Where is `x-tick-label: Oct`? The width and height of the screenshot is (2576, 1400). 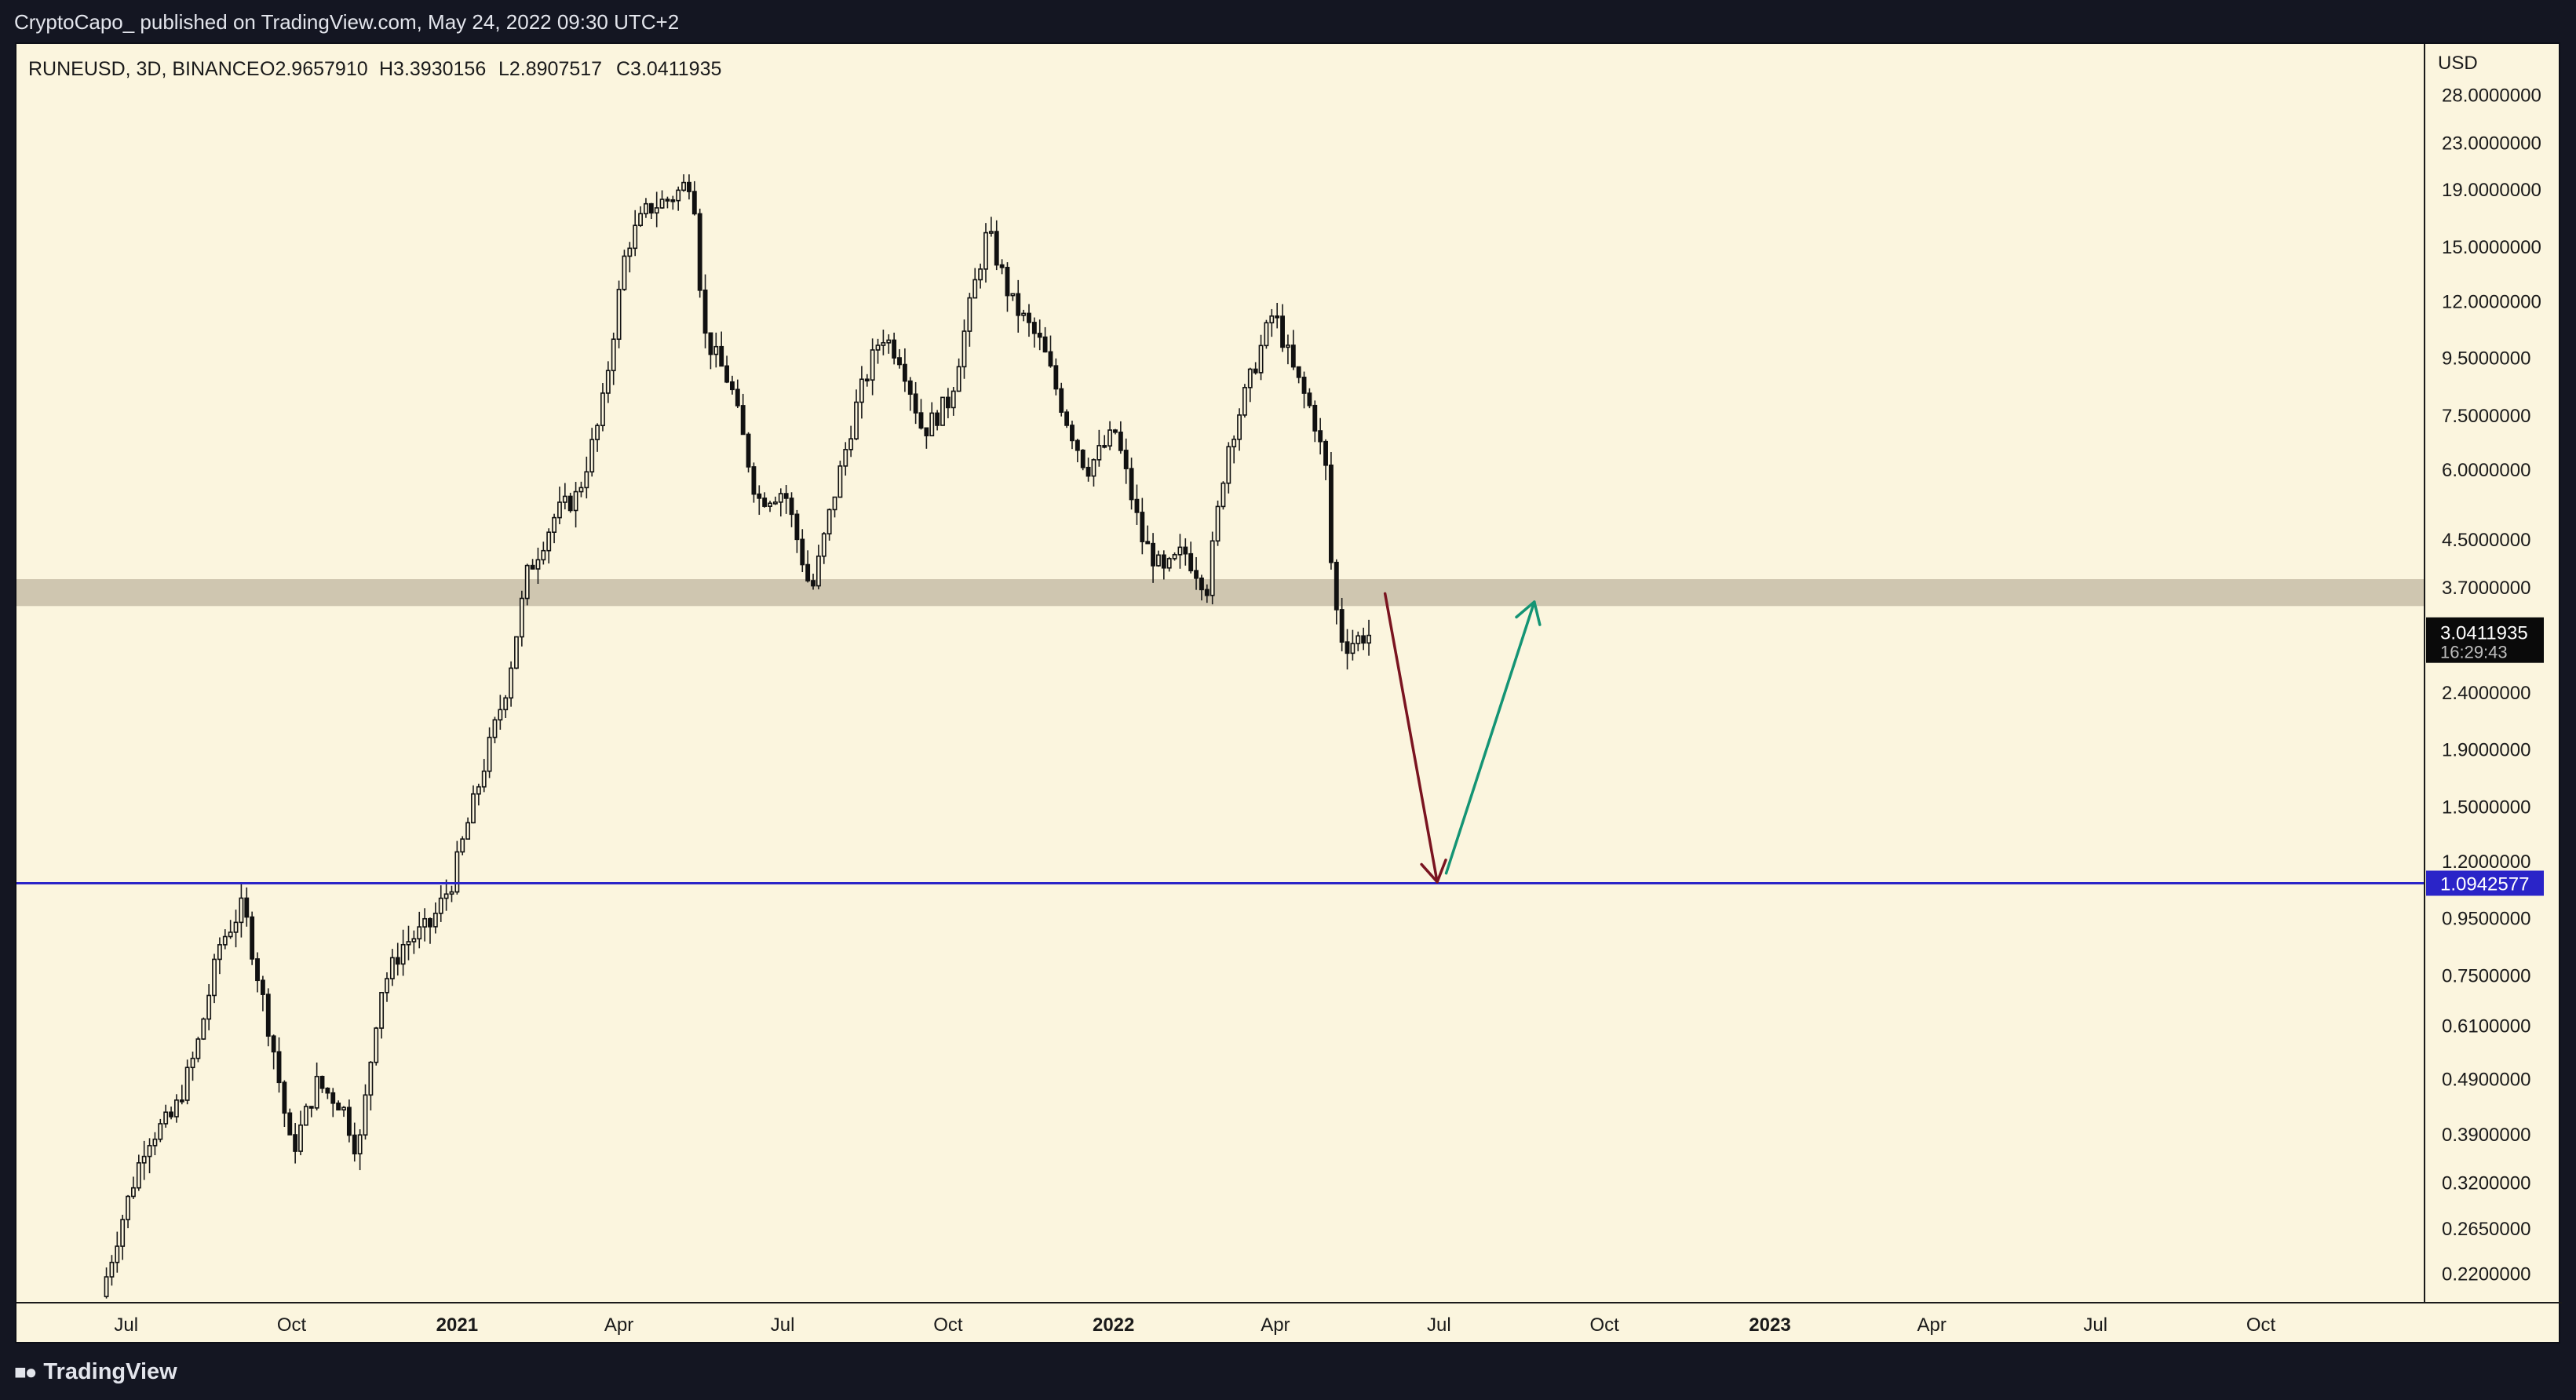 x-tick-label: Oct is located at coordinates (2261, 1325).